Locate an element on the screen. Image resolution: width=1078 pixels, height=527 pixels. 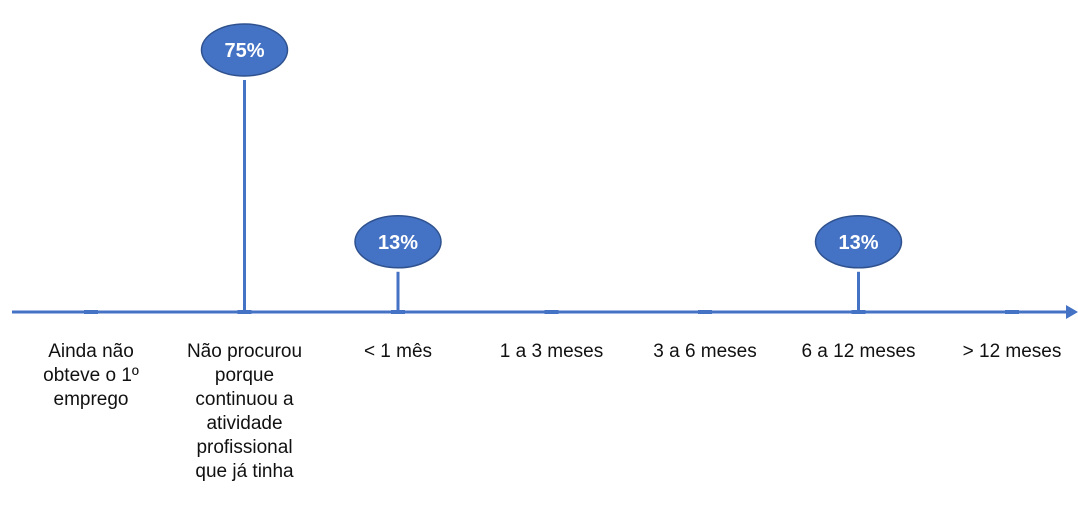
category-label: 1 a 3 meses is located at coordinates (552, 351).